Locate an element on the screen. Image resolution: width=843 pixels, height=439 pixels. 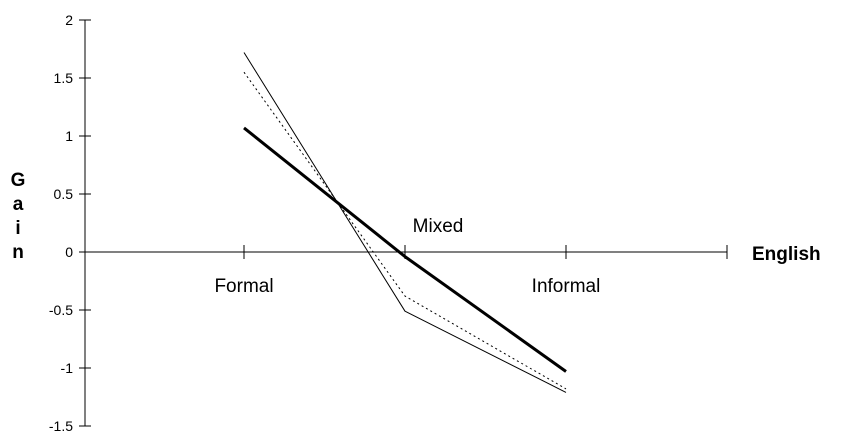
y-axis: 2 1.5 1 0.5 0 -0.5 -1 -1.5 is located at coordinates (70, 223).